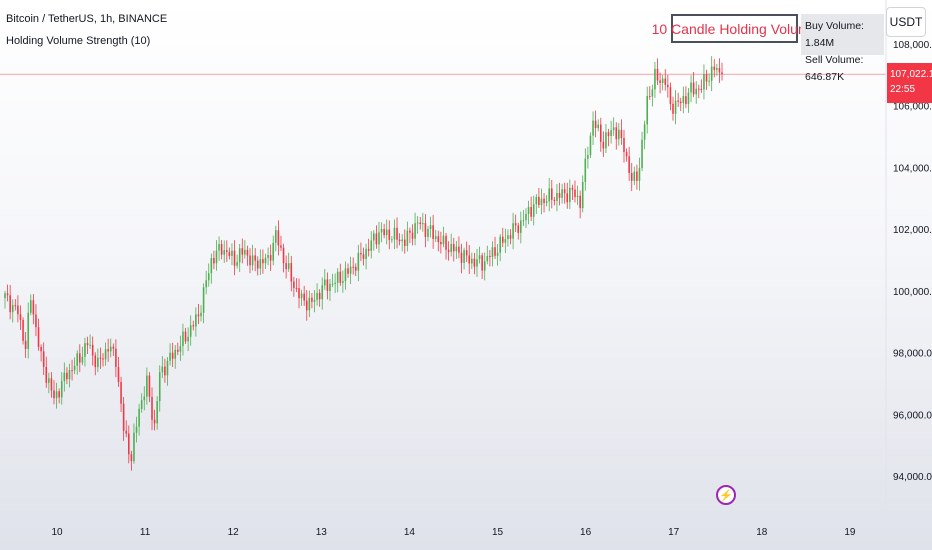 This screenshot has height=550, width=932. Describe the element at coordinates (453, 532) in the screenshot. I see `time-axis: 10 11 12 13 14 15 16 17 18 19` at that location.